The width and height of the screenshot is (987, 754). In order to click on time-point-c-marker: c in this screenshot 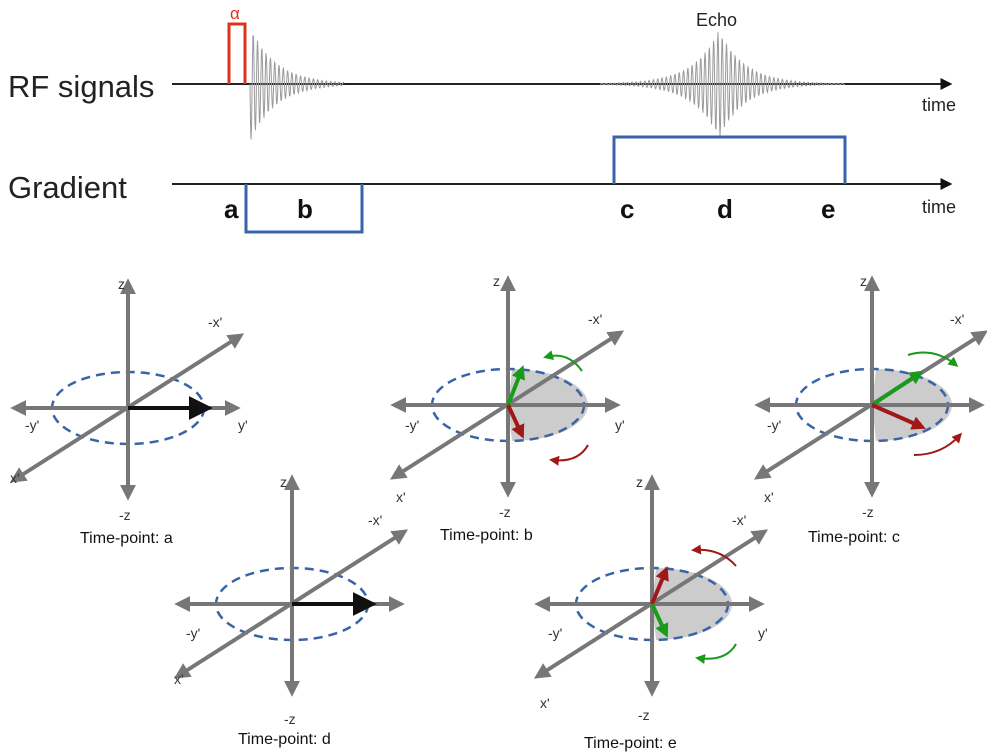, I will do `click(627, 209)`.